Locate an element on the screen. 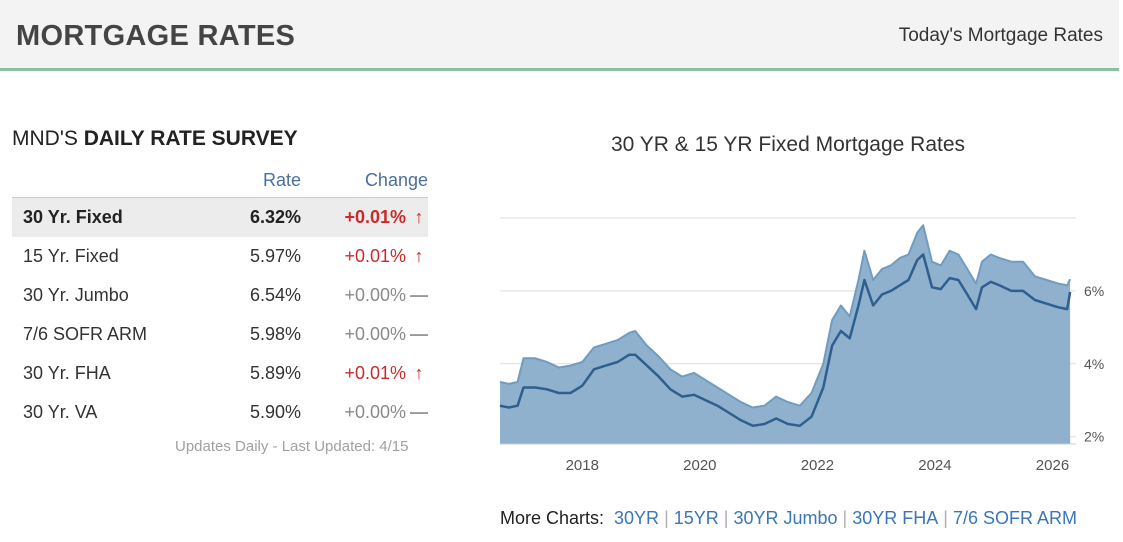  more-chart-link: 7/6 SOFR ARM is located at coordinates (1014, 518).